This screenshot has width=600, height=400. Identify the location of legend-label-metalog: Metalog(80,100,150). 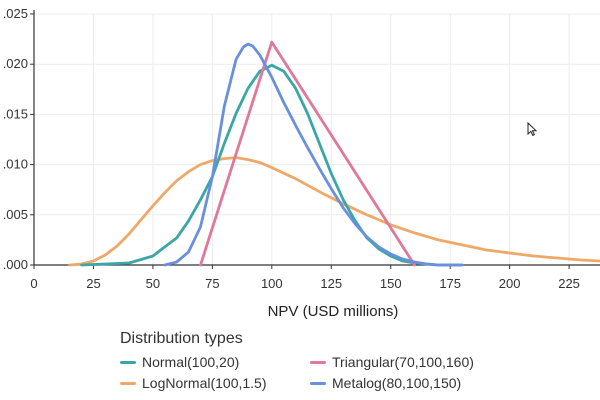
(397, 383).